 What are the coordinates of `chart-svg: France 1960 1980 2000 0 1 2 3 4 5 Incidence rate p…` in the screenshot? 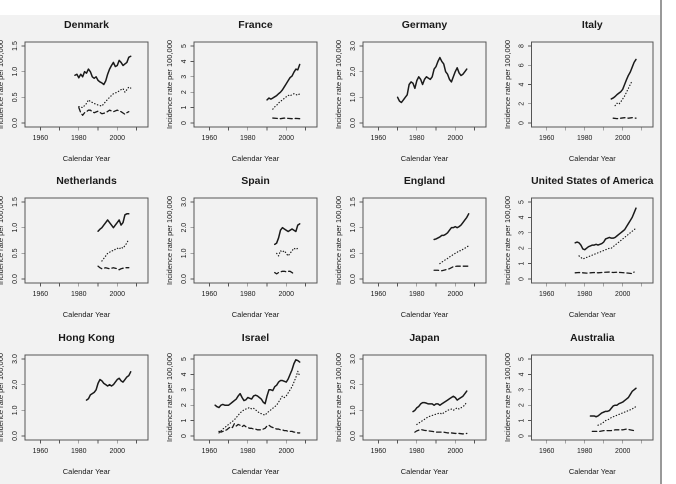 It's located at (241, 91).